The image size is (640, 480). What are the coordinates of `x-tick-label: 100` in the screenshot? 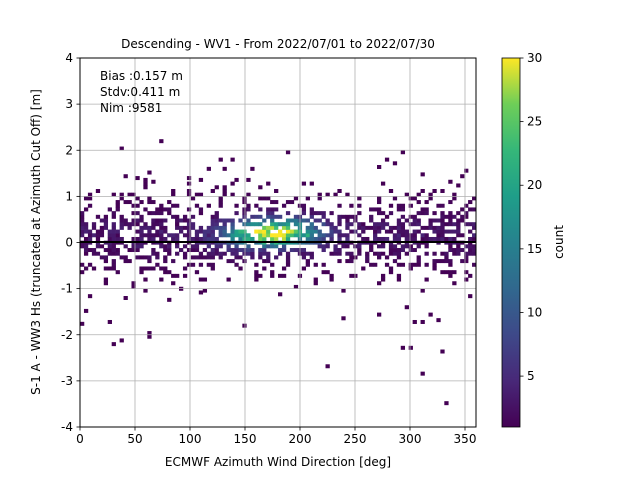 It's located at (190, 439).